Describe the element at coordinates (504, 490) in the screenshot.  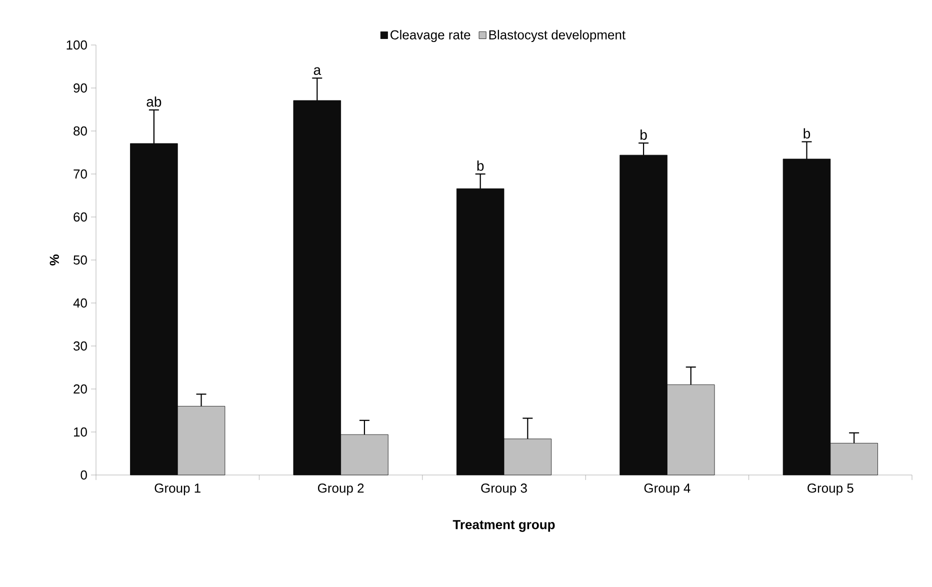
I see `x-tick-label: Group 3` at that location.